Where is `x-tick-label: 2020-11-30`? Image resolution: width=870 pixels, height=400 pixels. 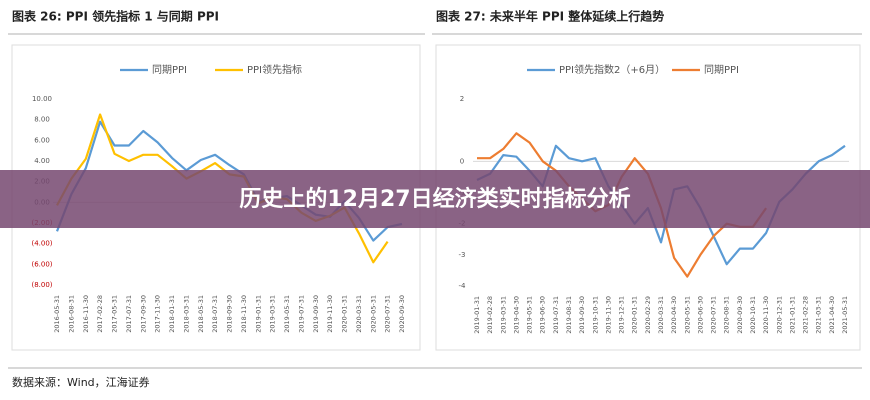 x-tick-label: 2020-11-30 is located at coordinates (766, 315).